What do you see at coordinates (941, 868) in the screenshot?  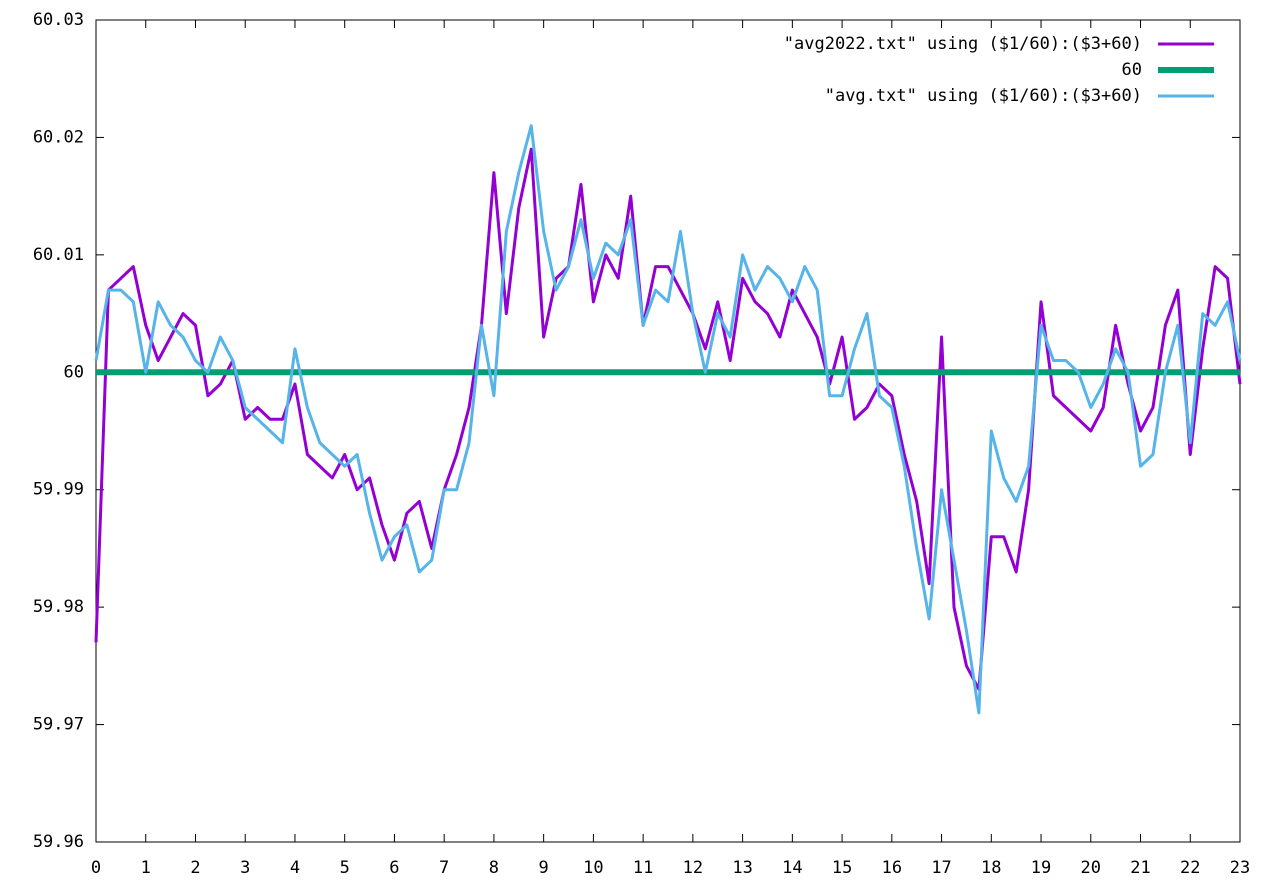 I see `x-tick-label: 17` at bounding box center [941, 868].